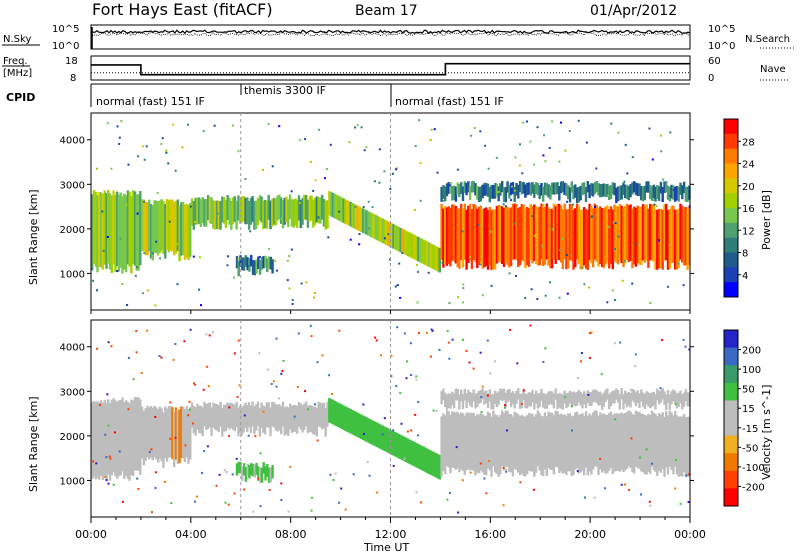 The image size is (800, 554). I want to click on time-tick-label: 04:00, so click(191, 534).